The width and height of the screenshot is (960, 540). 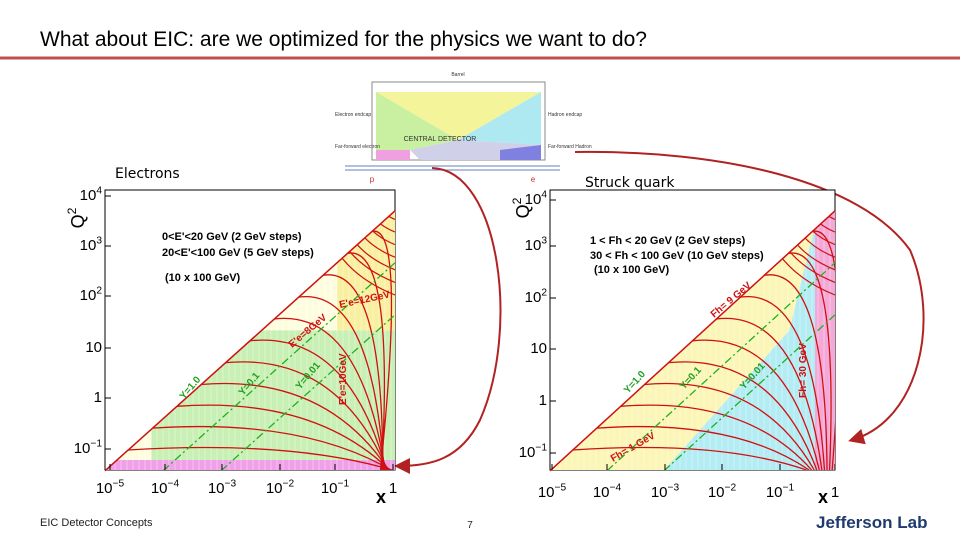 What do you see at coordinates (372, 179) in the screenshot?
I see `diagram-label: p` at bounding box center [372, 179].